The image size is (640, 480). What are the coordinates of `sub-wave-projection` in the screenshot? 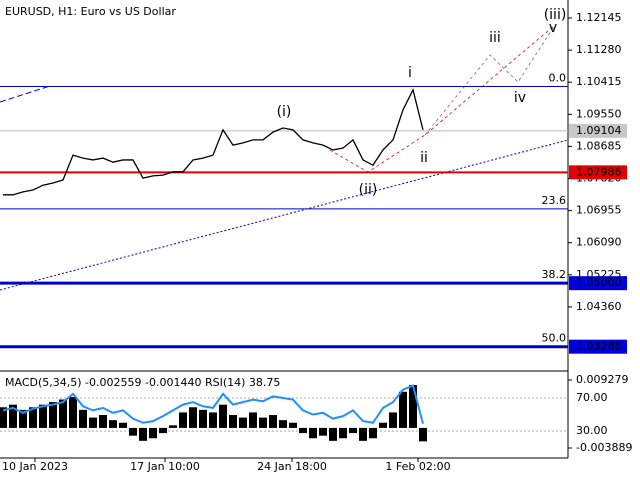 It's located at (490, 80).